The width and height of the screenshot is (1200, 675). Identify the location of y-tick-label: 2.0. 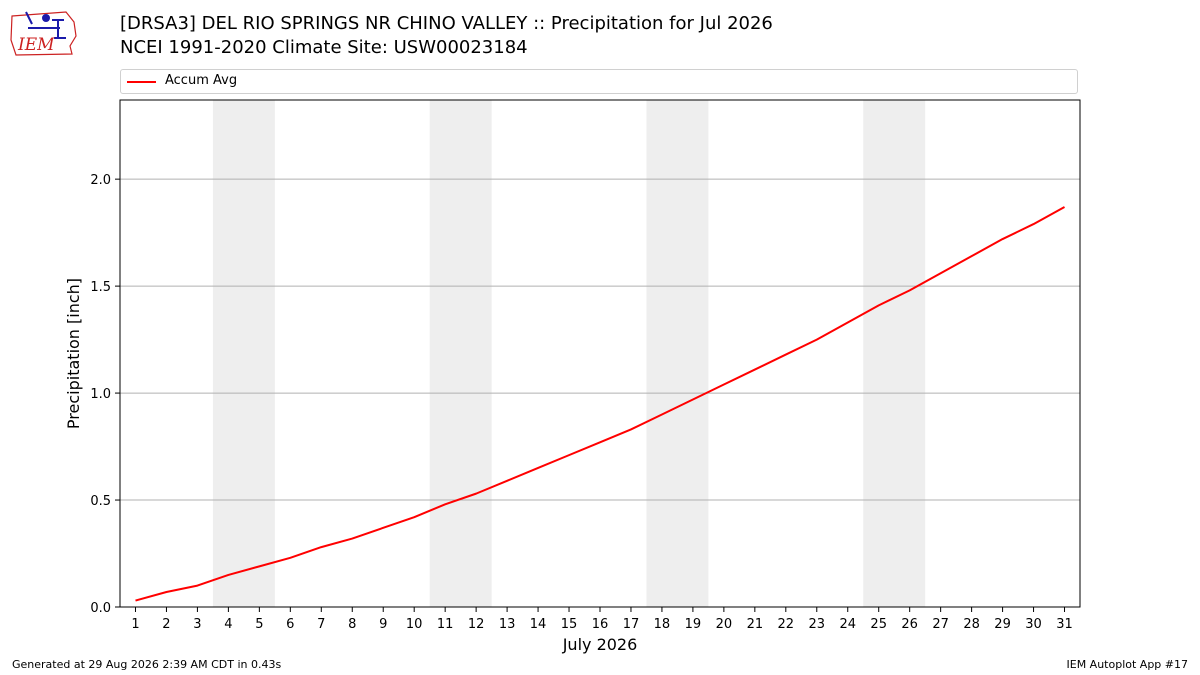
(100, 180).